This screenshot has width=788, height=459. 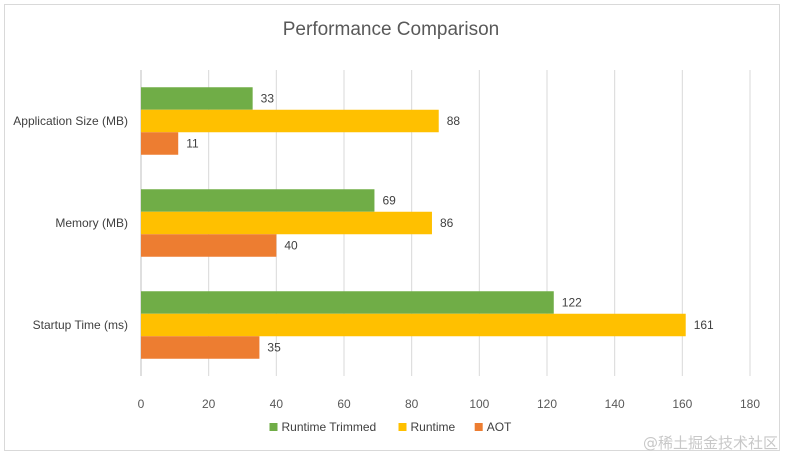 What do you see at coordinates (615, 404) in the screenshot?
I see `x-tick-label: 140` at bounding box center [615, 404].